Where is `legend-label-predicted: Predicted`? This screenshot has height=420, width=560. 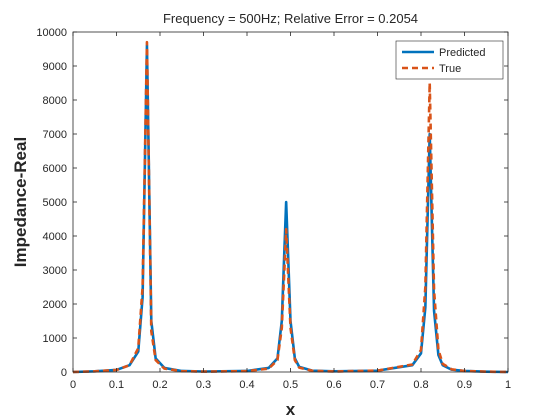
legend-label-predicted: Predicted is located at coordinates (462, 53).